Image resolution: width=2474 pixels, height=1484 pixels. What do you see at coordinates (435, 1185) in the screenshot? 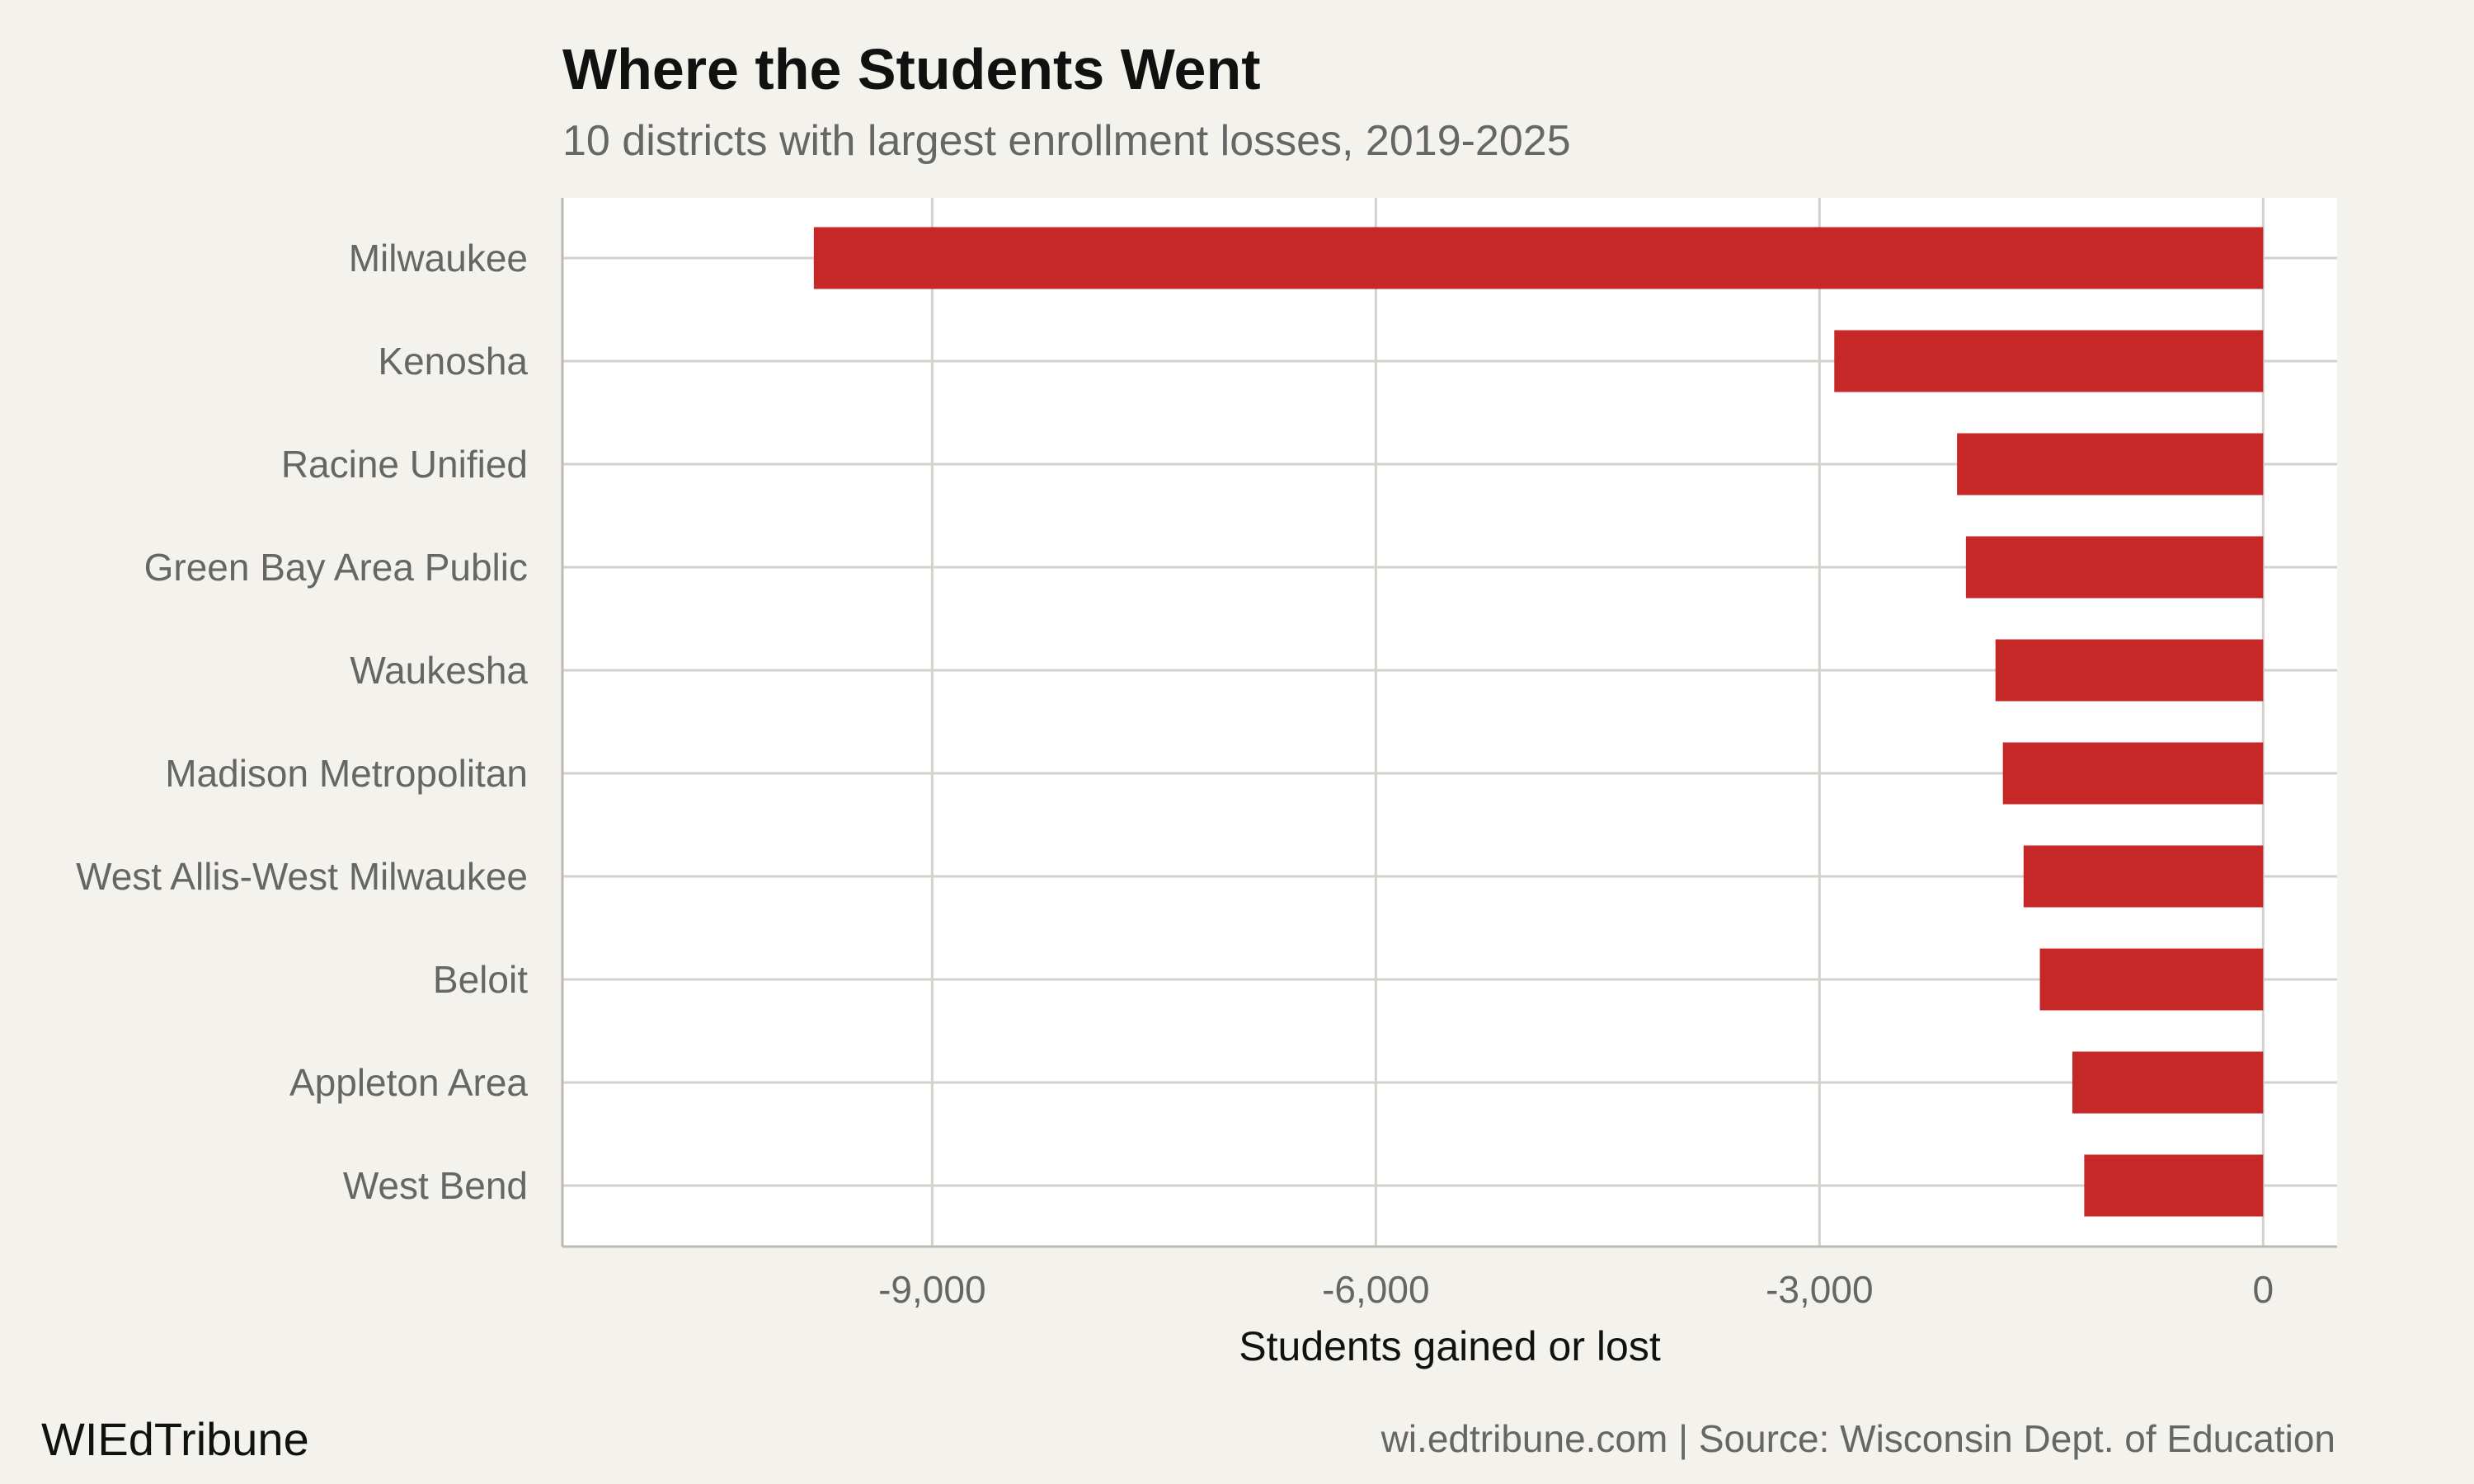
I see `category-label: West Bend` at bounding box center [435, 1185].